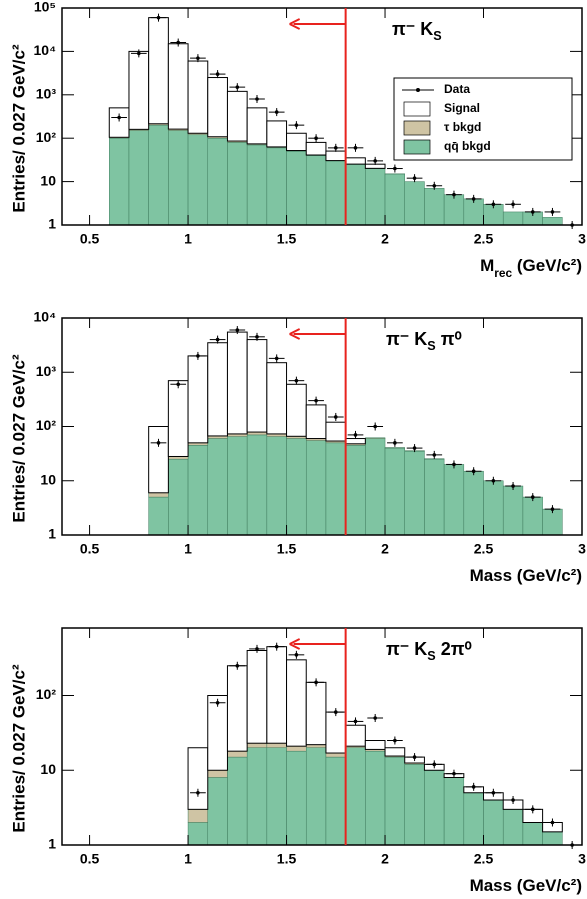 This screenshot has width=587, height=899. Describe the element at coordinates (417, 31) in the screenshot. I see `panel-title: π⁻ KS` at that location.